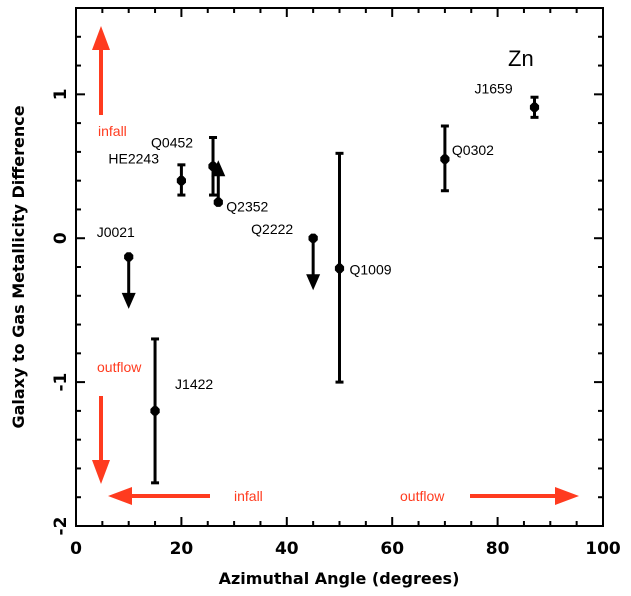  What do you see at coordinates (473, 150) in the screenshot?
I see `point-label-q0302: Q0302` at bounding box center [473, 150].